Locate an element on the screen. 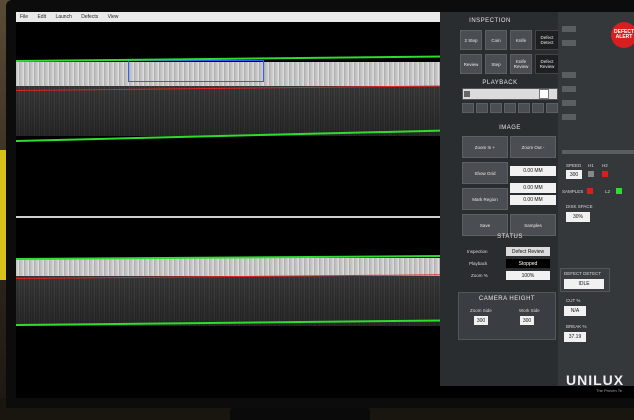  defect-detect-label: DEFECT DETECT is located at coordinates (583, 273).